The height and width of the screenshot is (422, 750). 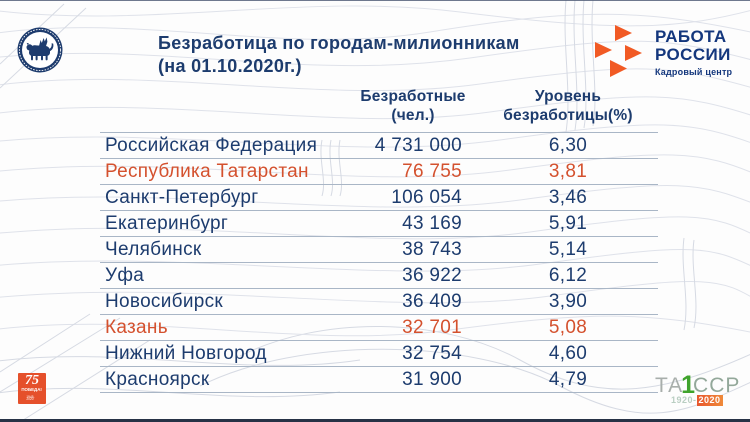 What do you see at coordinates (379, 301) in the screenshot?
I see `table-row: Новосибирск 36 409 3,90` at bounding box center [379, 301].